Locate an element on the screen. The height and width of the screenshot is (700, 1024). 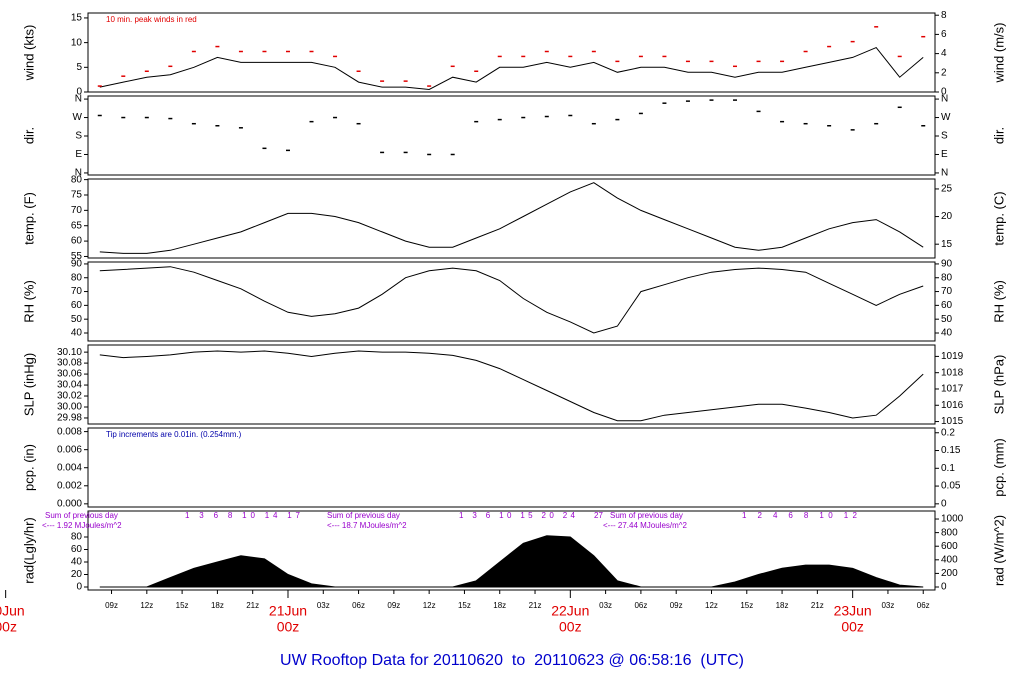
annotation: Tip increments are 0.01in. (0.254mm.) is located at coordinates (174, 434).